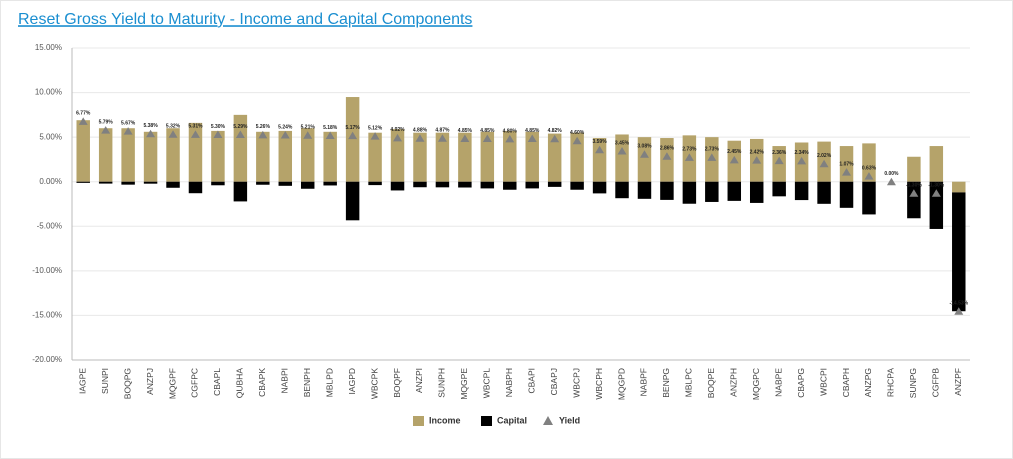  I want to click on data-label: 5.30%, so click(218, 127).